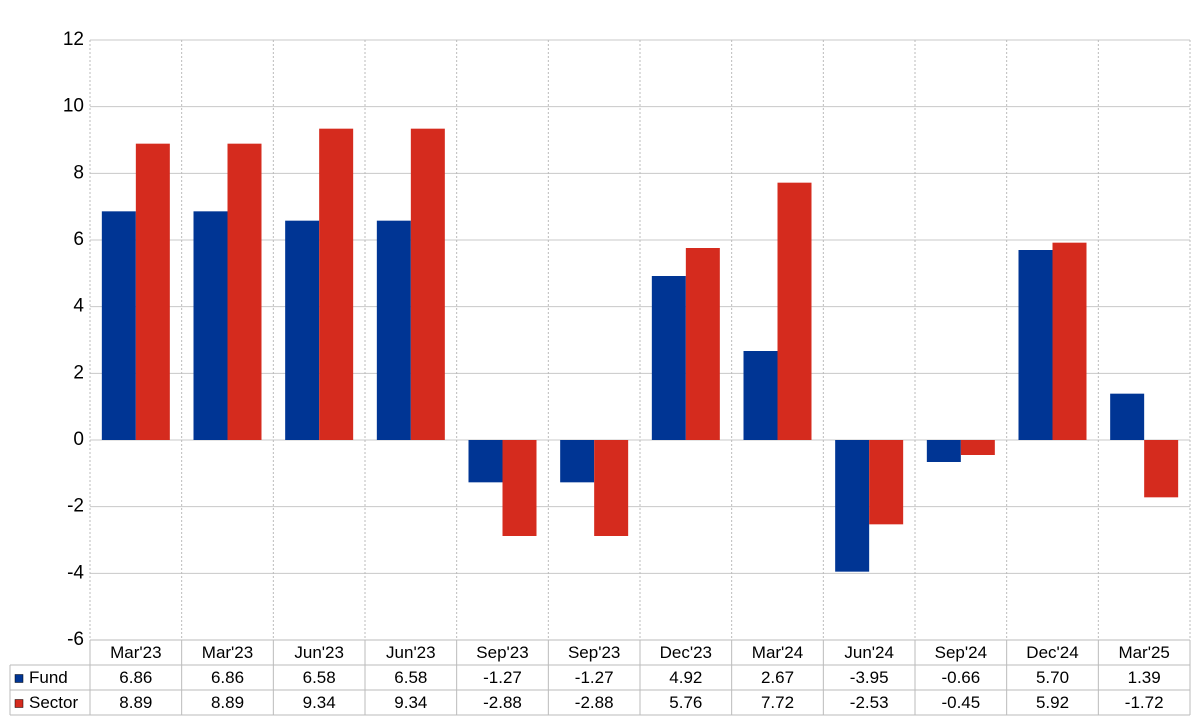 The image size is (1200, 720). Describe the element at coordinates (1144, 702) in the screenshot. I see `value-label: -1.72` at that location.